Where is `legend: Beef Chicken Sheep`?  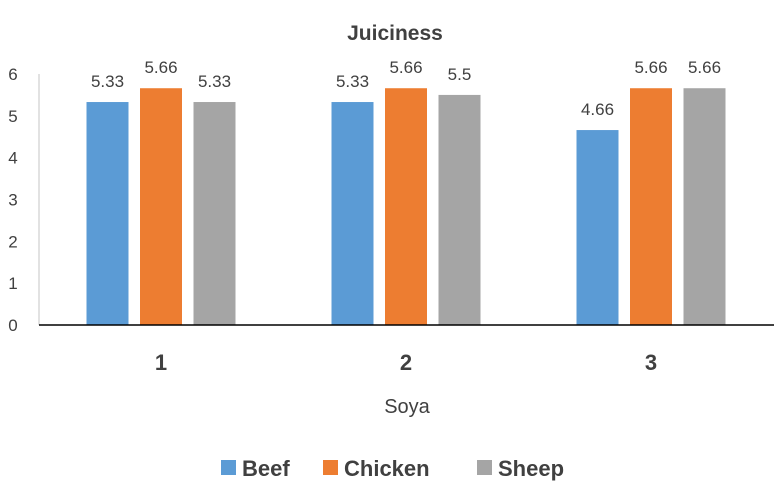 legend: Beef Chicken Sheep is located at coordinates (392, 468).